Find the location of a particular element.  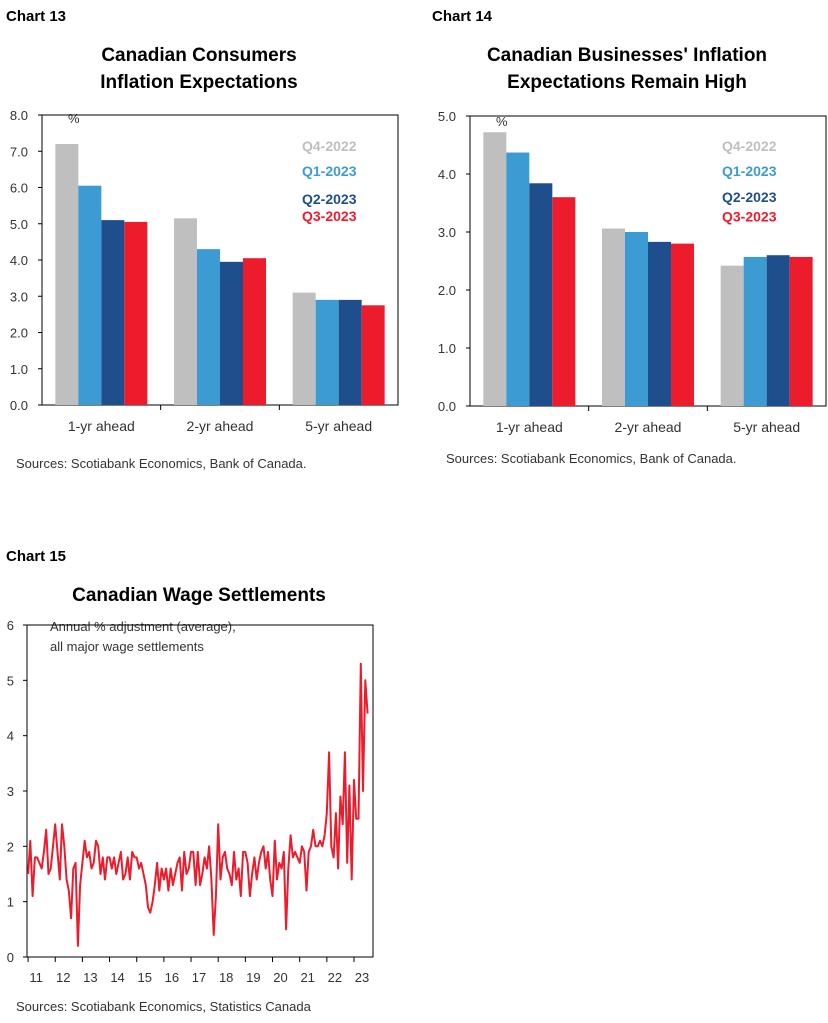

x-tick-label: 22 is located at coordinates (335, 977).